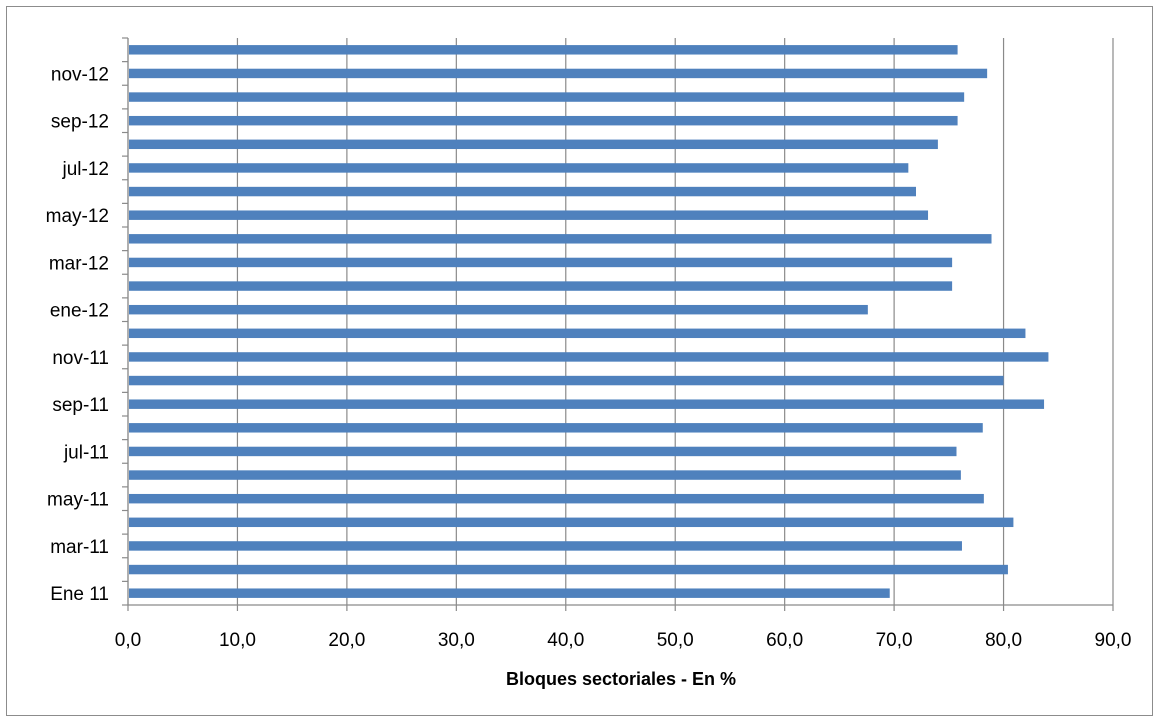  Describe the element at coordinates (78, 500) in the screenshot. I see `y-category-label: may-11` at that location.